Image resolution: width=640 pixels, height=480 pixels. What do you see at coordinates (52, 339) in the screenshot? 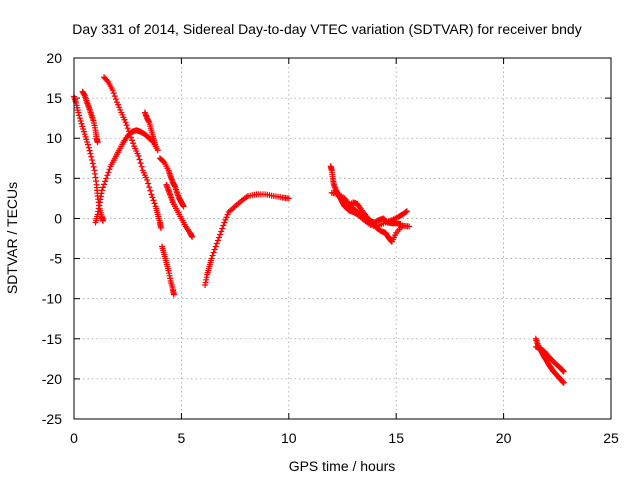
I see `y-tick-label: -15` at bounding box center [52, 339].